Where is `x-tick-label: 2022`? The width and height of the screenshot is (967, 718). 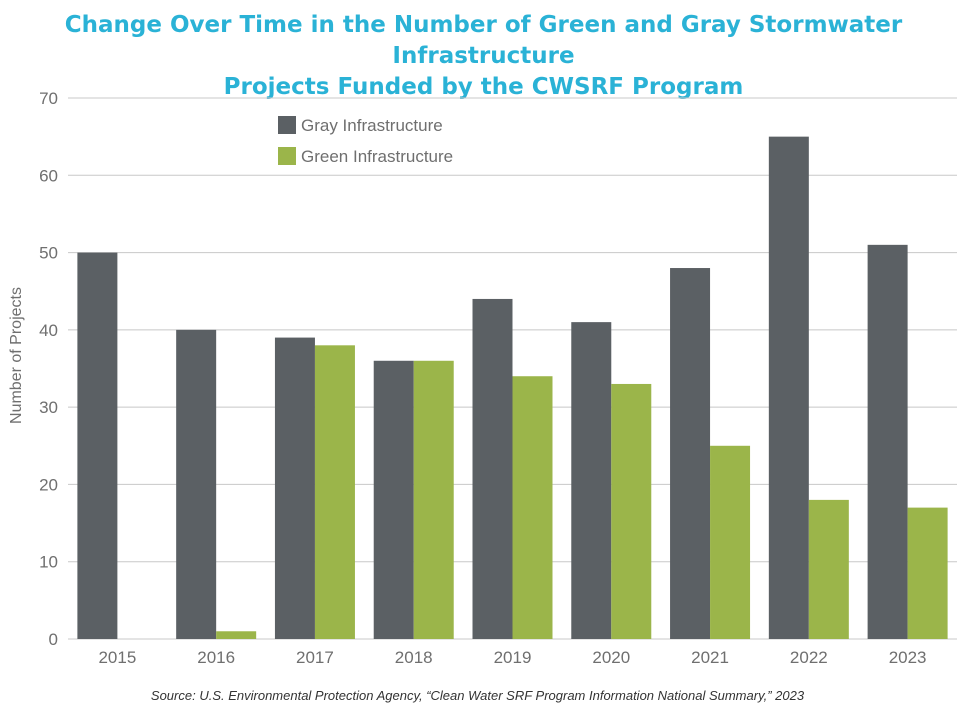
x-tick-label: 2022 is located at coordinates (809, 657).